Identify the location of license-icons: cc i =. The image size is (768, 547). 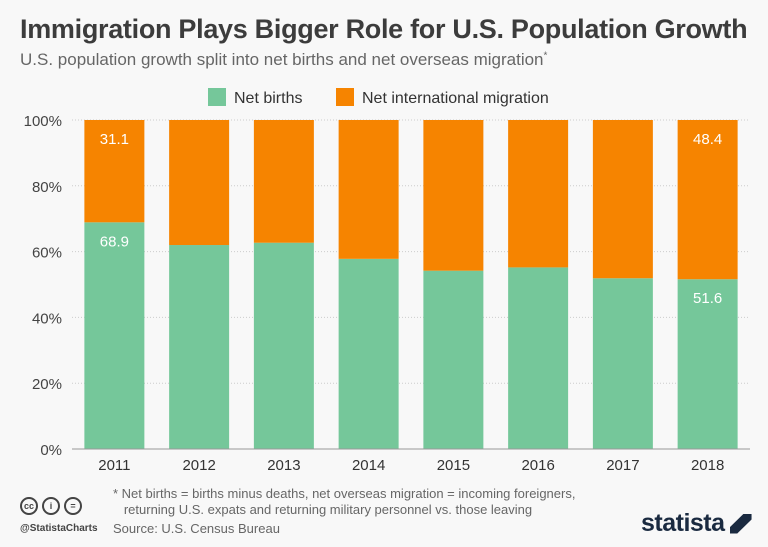
(51, 506).